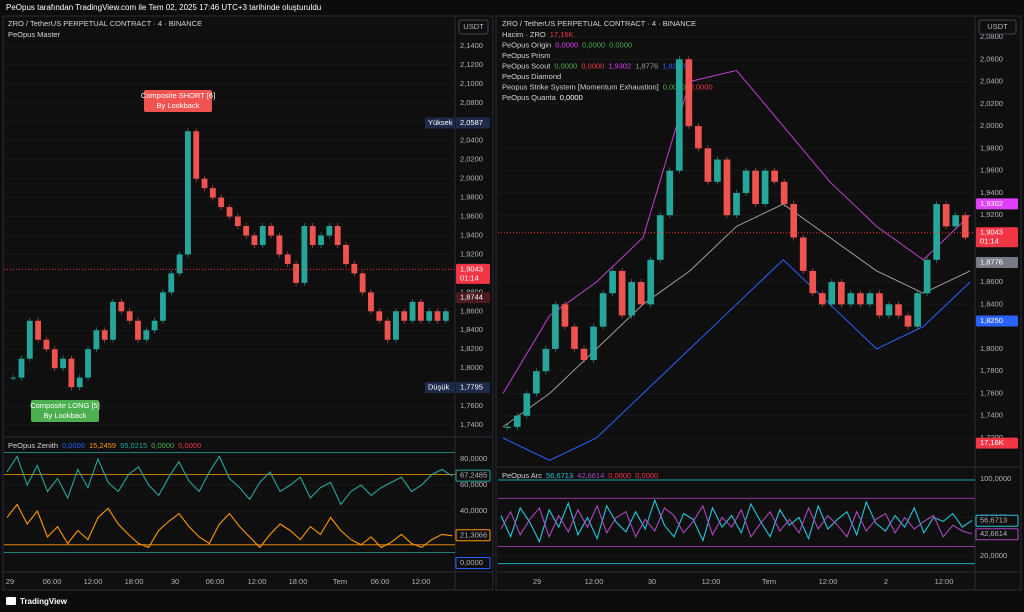 The image size is (1024, 612). I want to click on footer-brand: TradingView, so click(44, 601).